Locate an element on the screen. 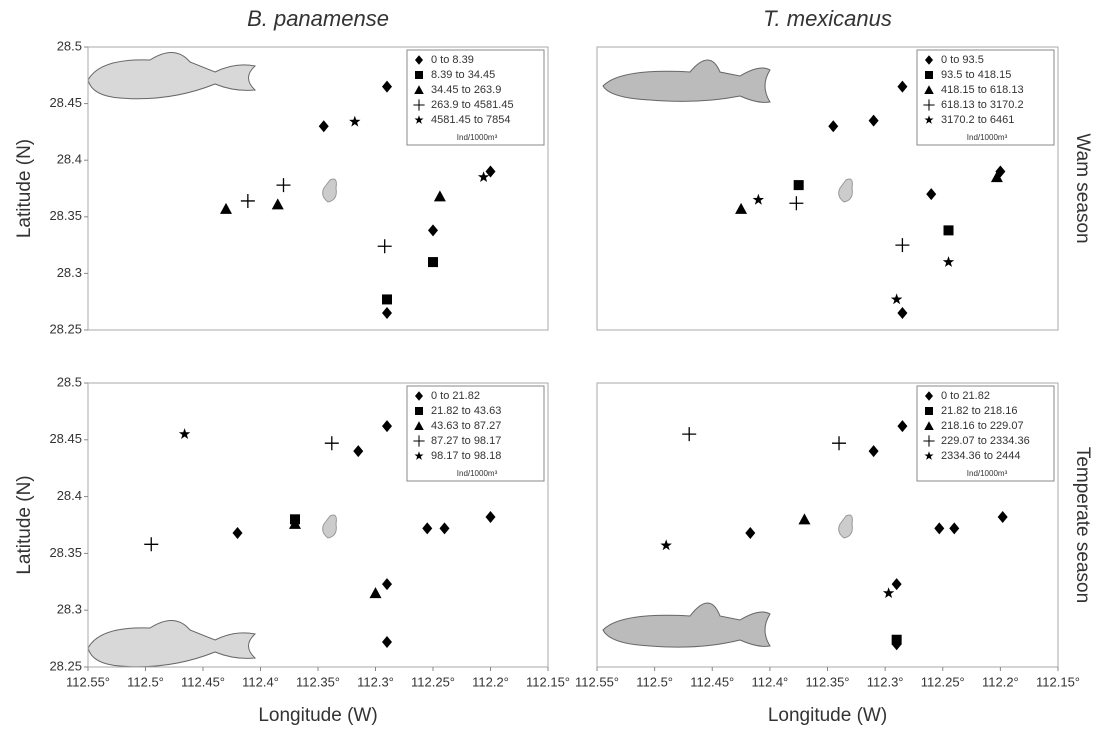 Image resolution: width=1101 pixels, height=732 pixels. x-tick-label: 112.4° is located at coordinates (260, 681).